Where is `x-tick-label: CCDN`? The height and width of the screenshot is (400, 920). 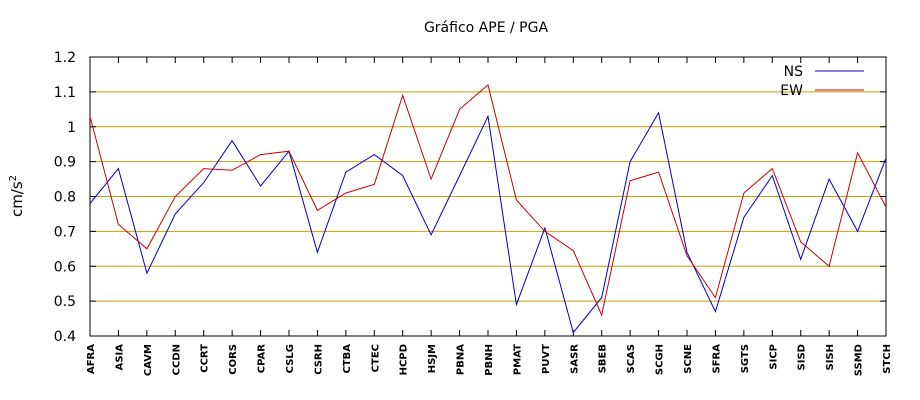 x-tick-label: CCDN is located at coordinates (176, 359).